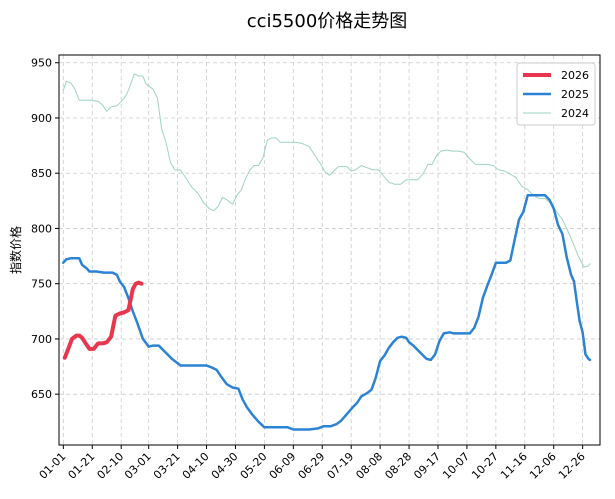 This screenshot has width=615, height=499. I want to click on x-tick-label: 08-08, so click(369, 466).